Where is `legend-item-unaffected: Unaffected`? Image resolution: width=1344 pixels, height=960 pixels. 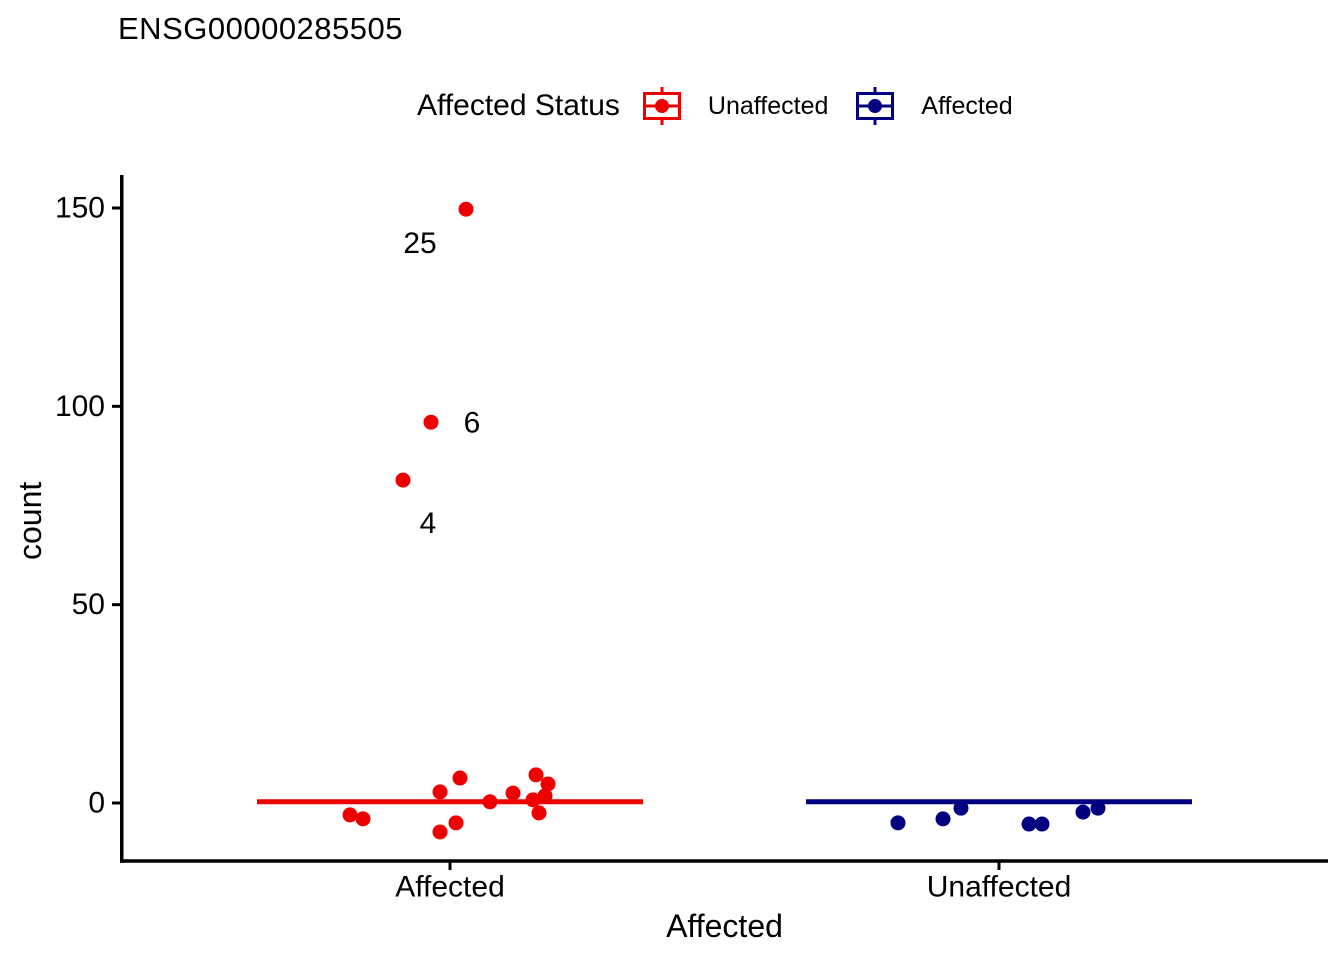
legend-item-unaffected: Unaffected is located at coordinates (734, 106).